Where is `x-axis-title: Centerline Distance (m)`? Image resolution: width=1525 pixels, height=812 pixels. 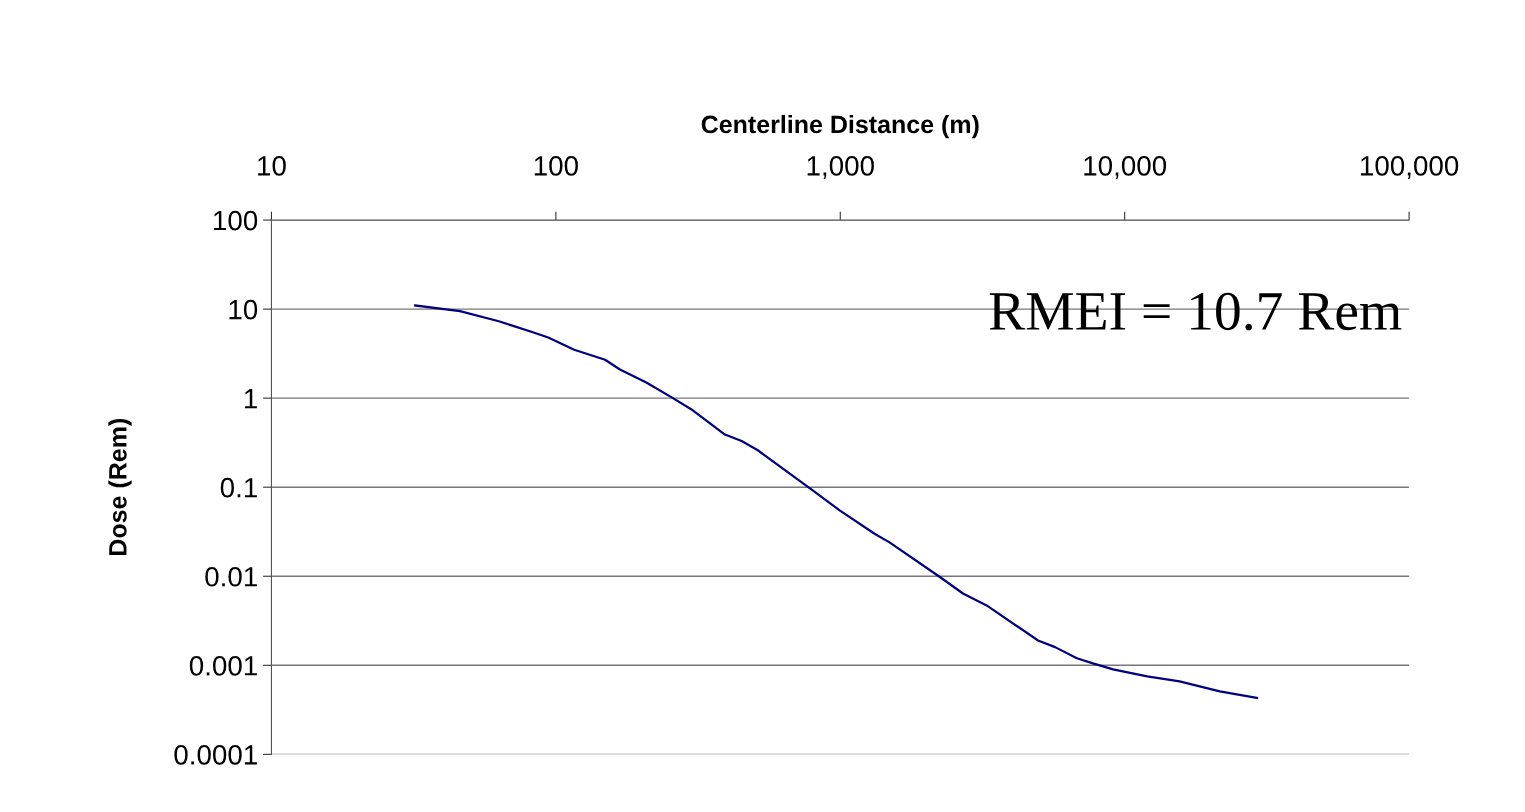
x-axis-title: Centerline Distance (m) is located at coordinates (840, 126).